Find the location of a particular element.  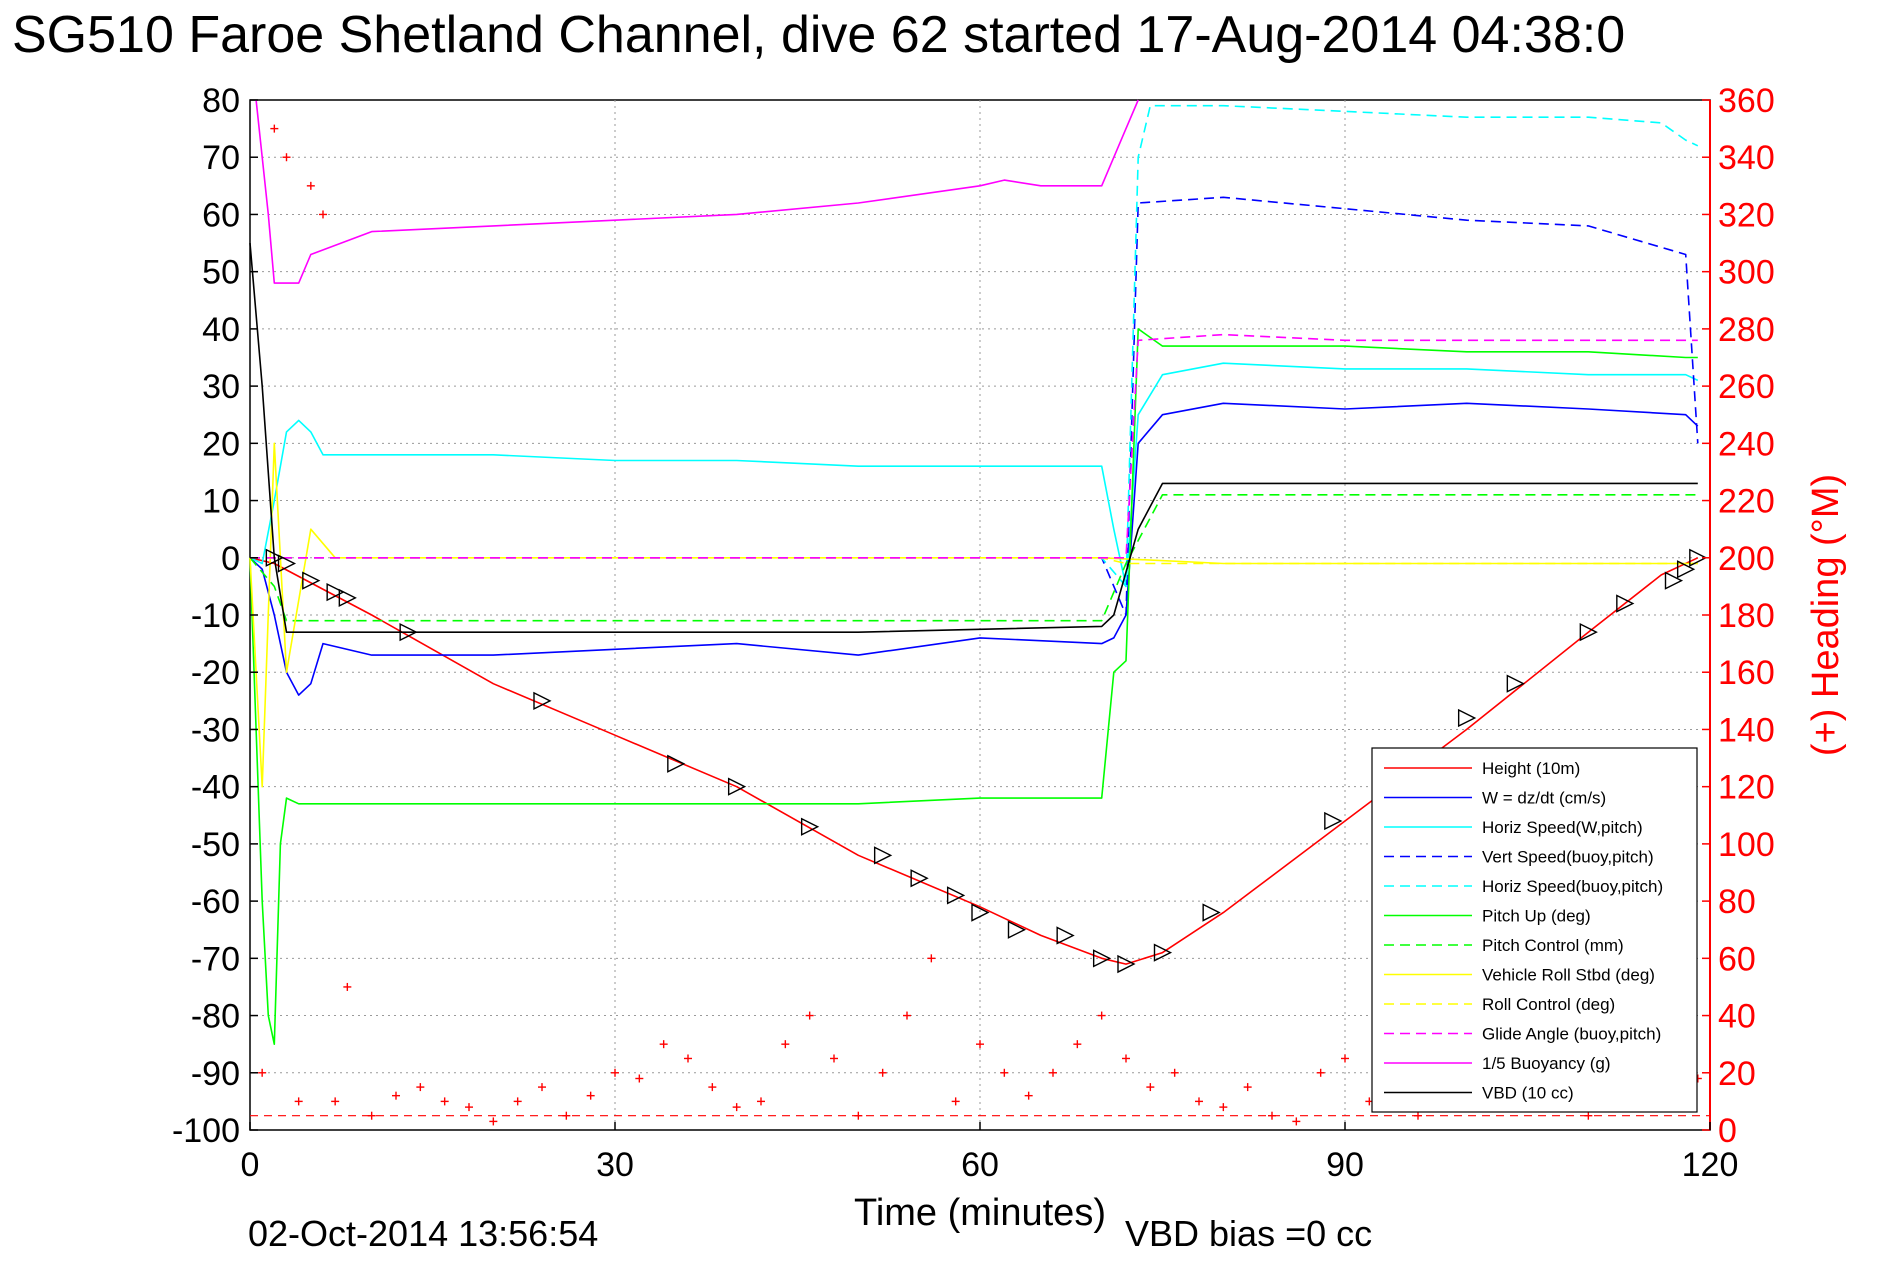

left-tick-label: -70 is located at coordinates (215, 959).